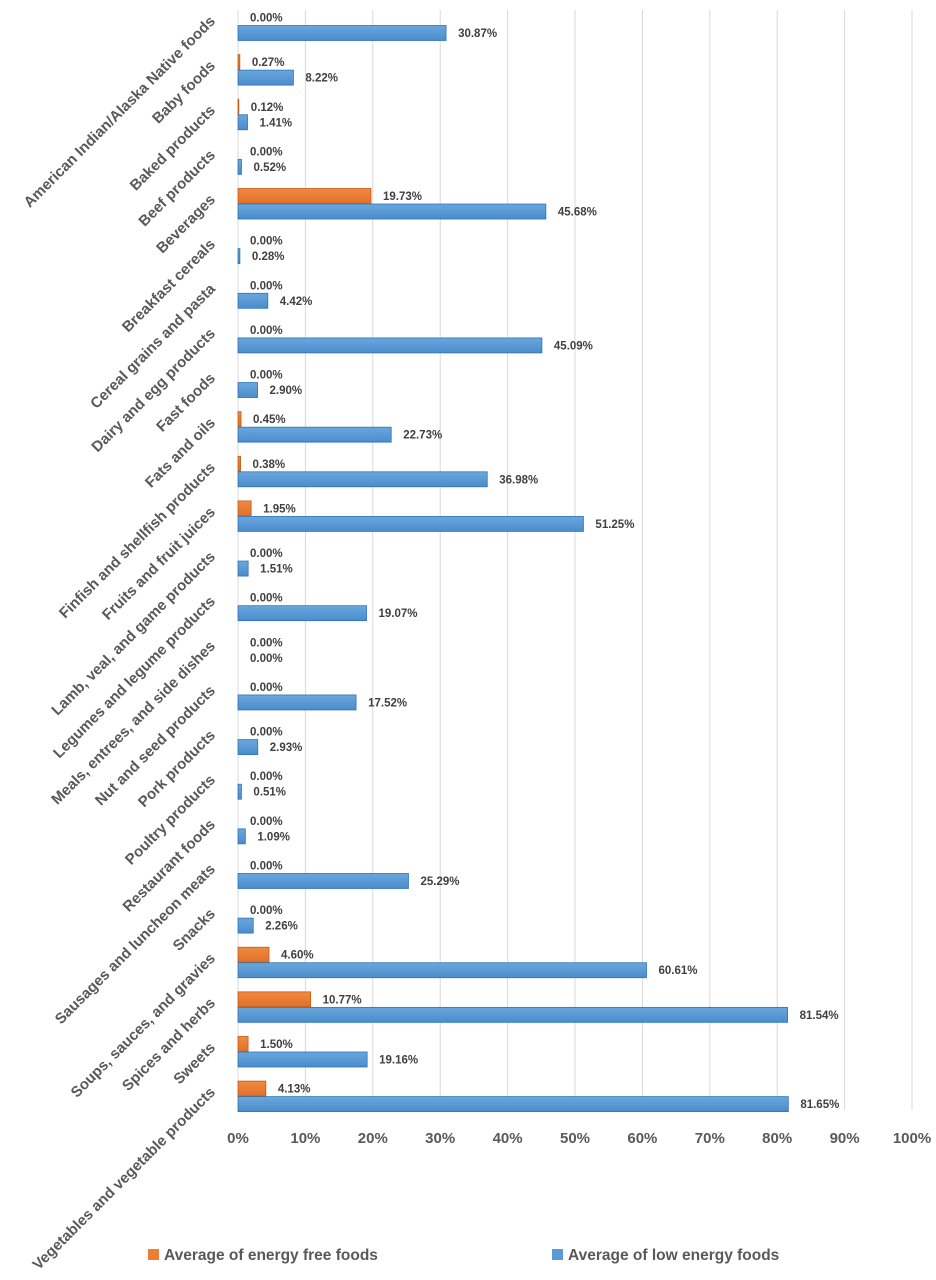  I want to click on data-label: 2.90%, so click(286, 391).